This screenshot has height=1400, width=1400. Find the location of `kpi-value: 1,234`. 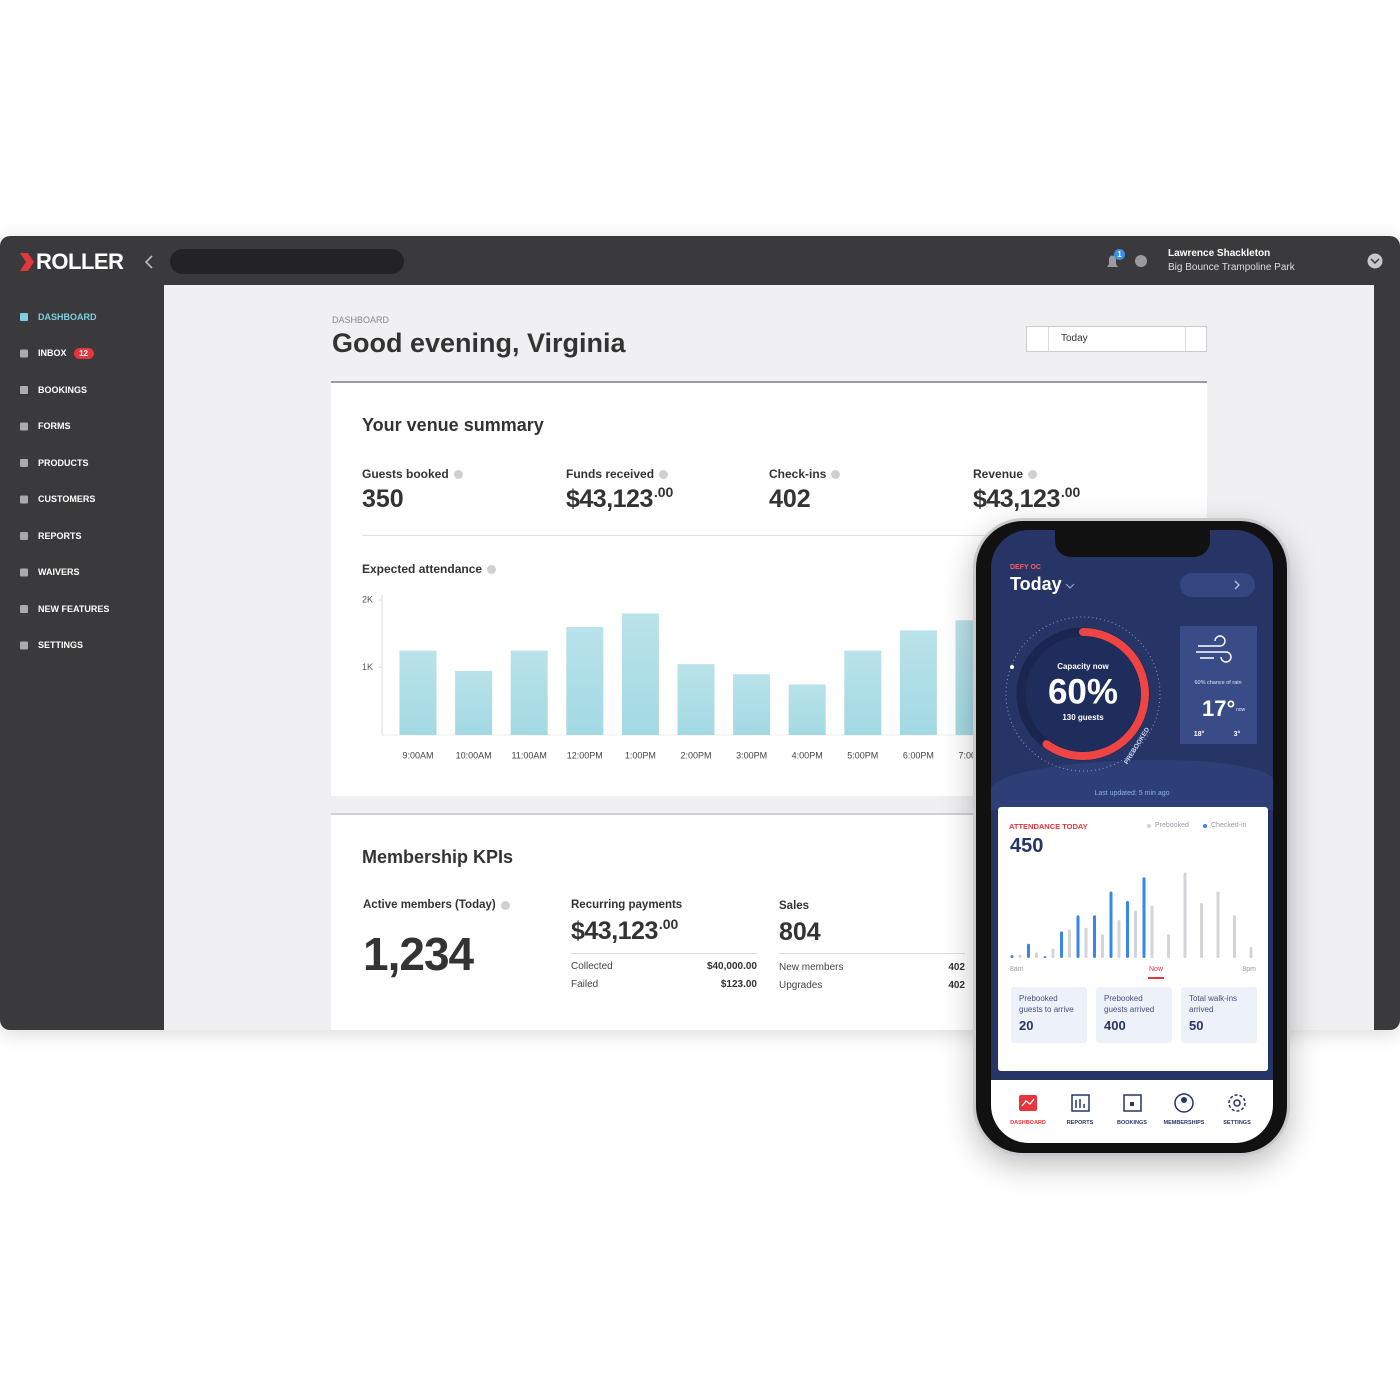

kpi-value: 1,234 is located at coordinates (418, 954).